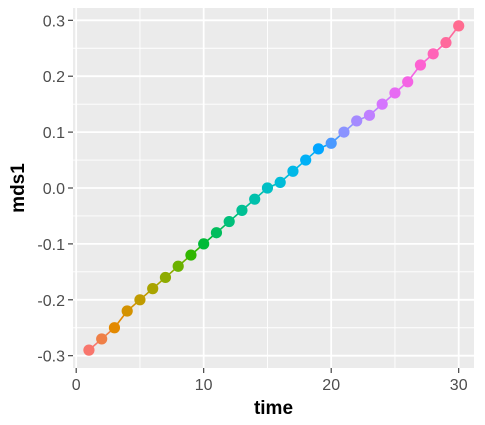 The image size is (485, 425). I want to click on x-tick-label: 0, so click(76, 385).